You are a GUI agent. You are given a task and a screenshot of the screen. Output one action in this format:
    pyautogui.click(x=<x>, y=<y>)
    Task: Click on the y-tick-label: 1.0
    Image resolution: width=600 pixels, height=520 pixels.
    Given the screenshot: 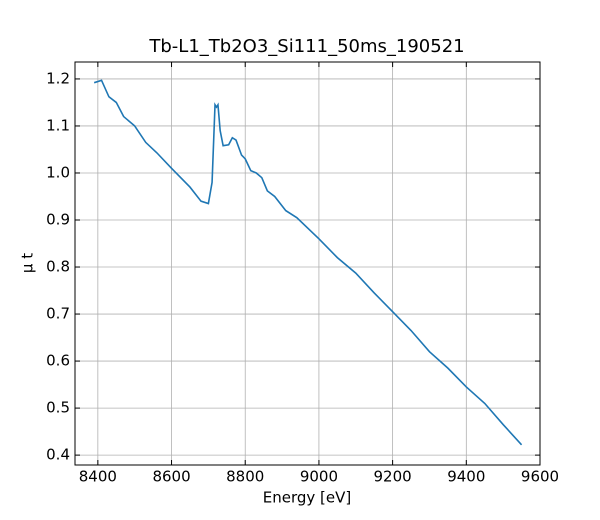 What is the action you would take?
    pyautogui.click(x=58, y=172)
    